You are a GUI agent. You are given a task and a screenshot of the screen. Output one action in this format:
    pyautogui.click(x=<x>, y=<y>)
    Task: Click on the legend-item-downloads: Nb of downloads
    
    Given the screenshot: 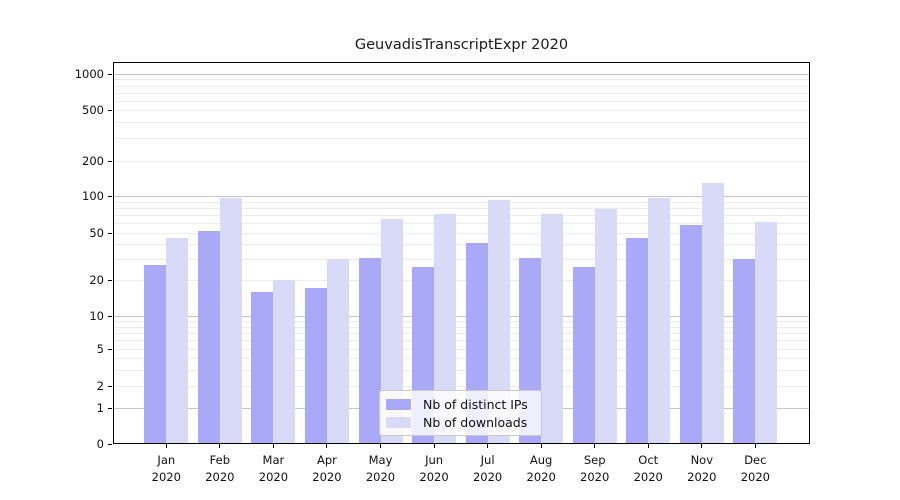 What is the action you would take?
    pyautogui.click(x=459, y=422)
    